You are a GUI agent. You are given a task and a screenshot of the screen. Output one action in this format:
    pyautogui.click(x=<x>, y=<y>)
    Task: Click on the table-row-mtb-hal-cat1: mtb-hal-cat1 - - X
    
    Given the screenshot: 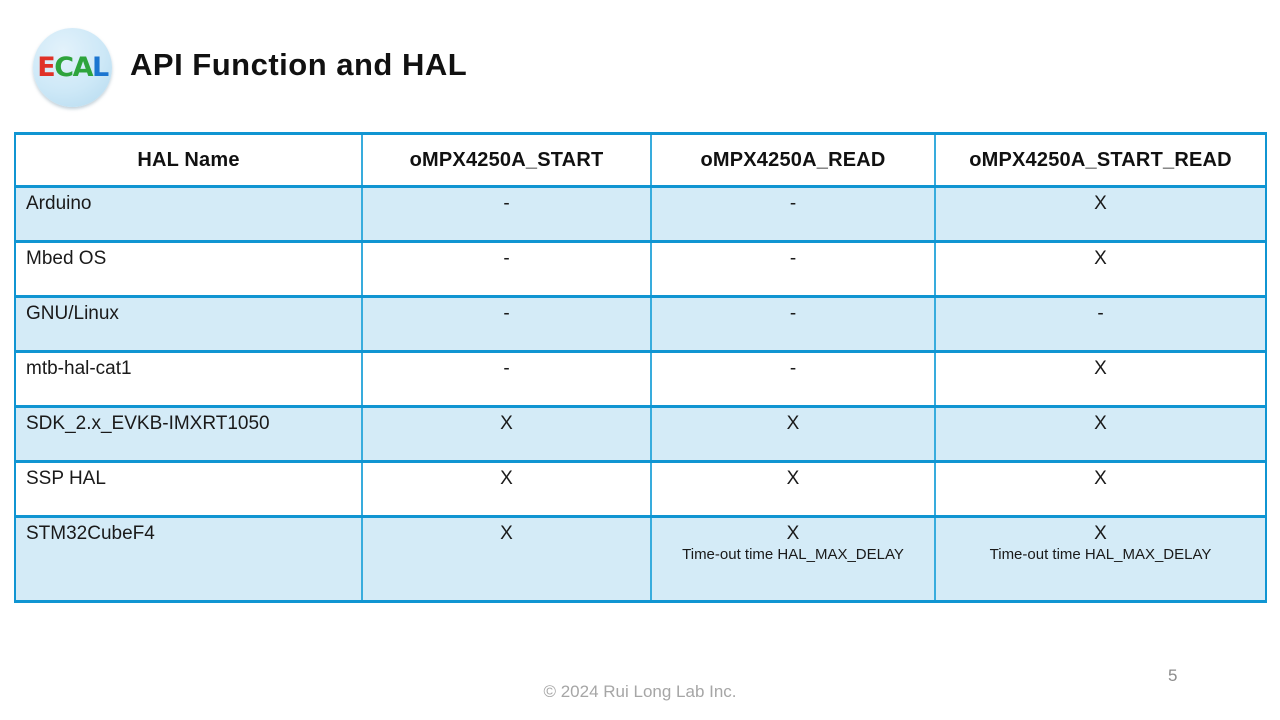 What is the action you would take?
    pyautogui.click(x=640, y=379)
    